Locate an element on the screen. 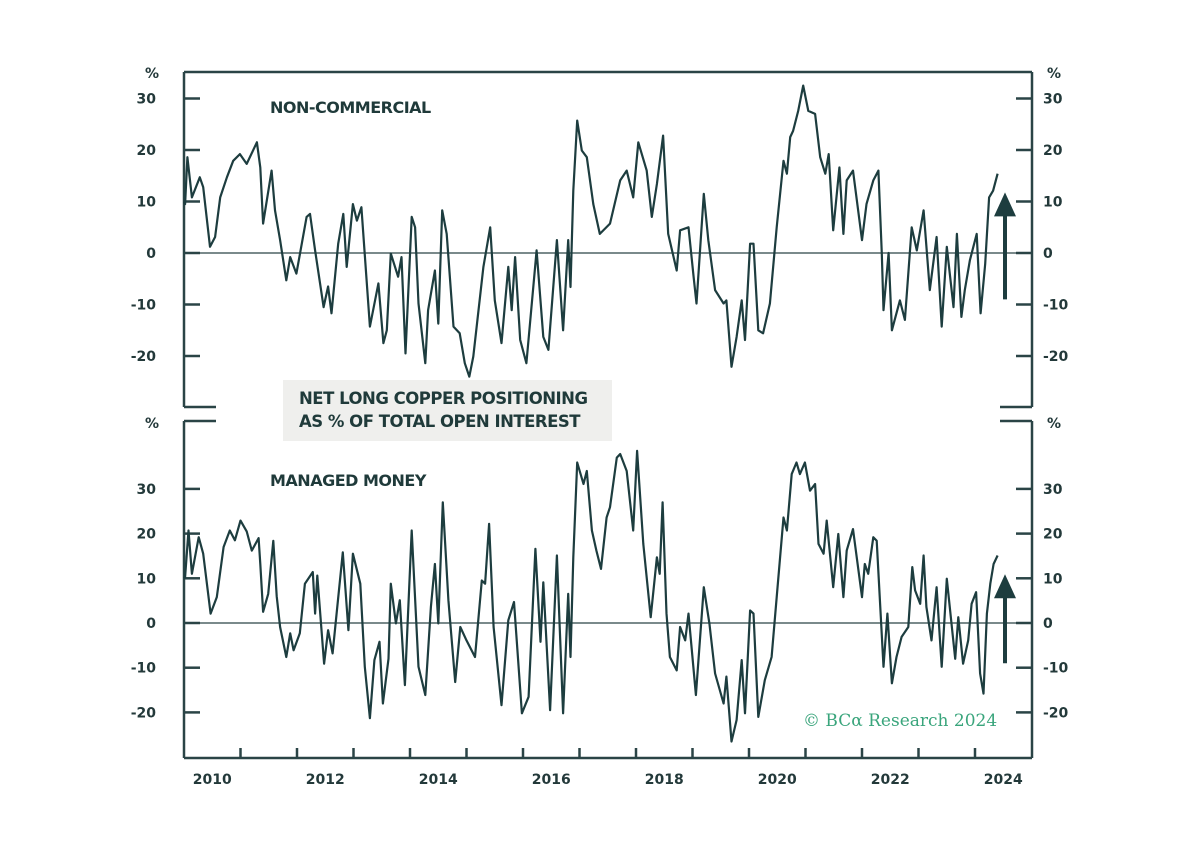  bottom-up-arrow-head-icon is located at coordinates (1005, 586).